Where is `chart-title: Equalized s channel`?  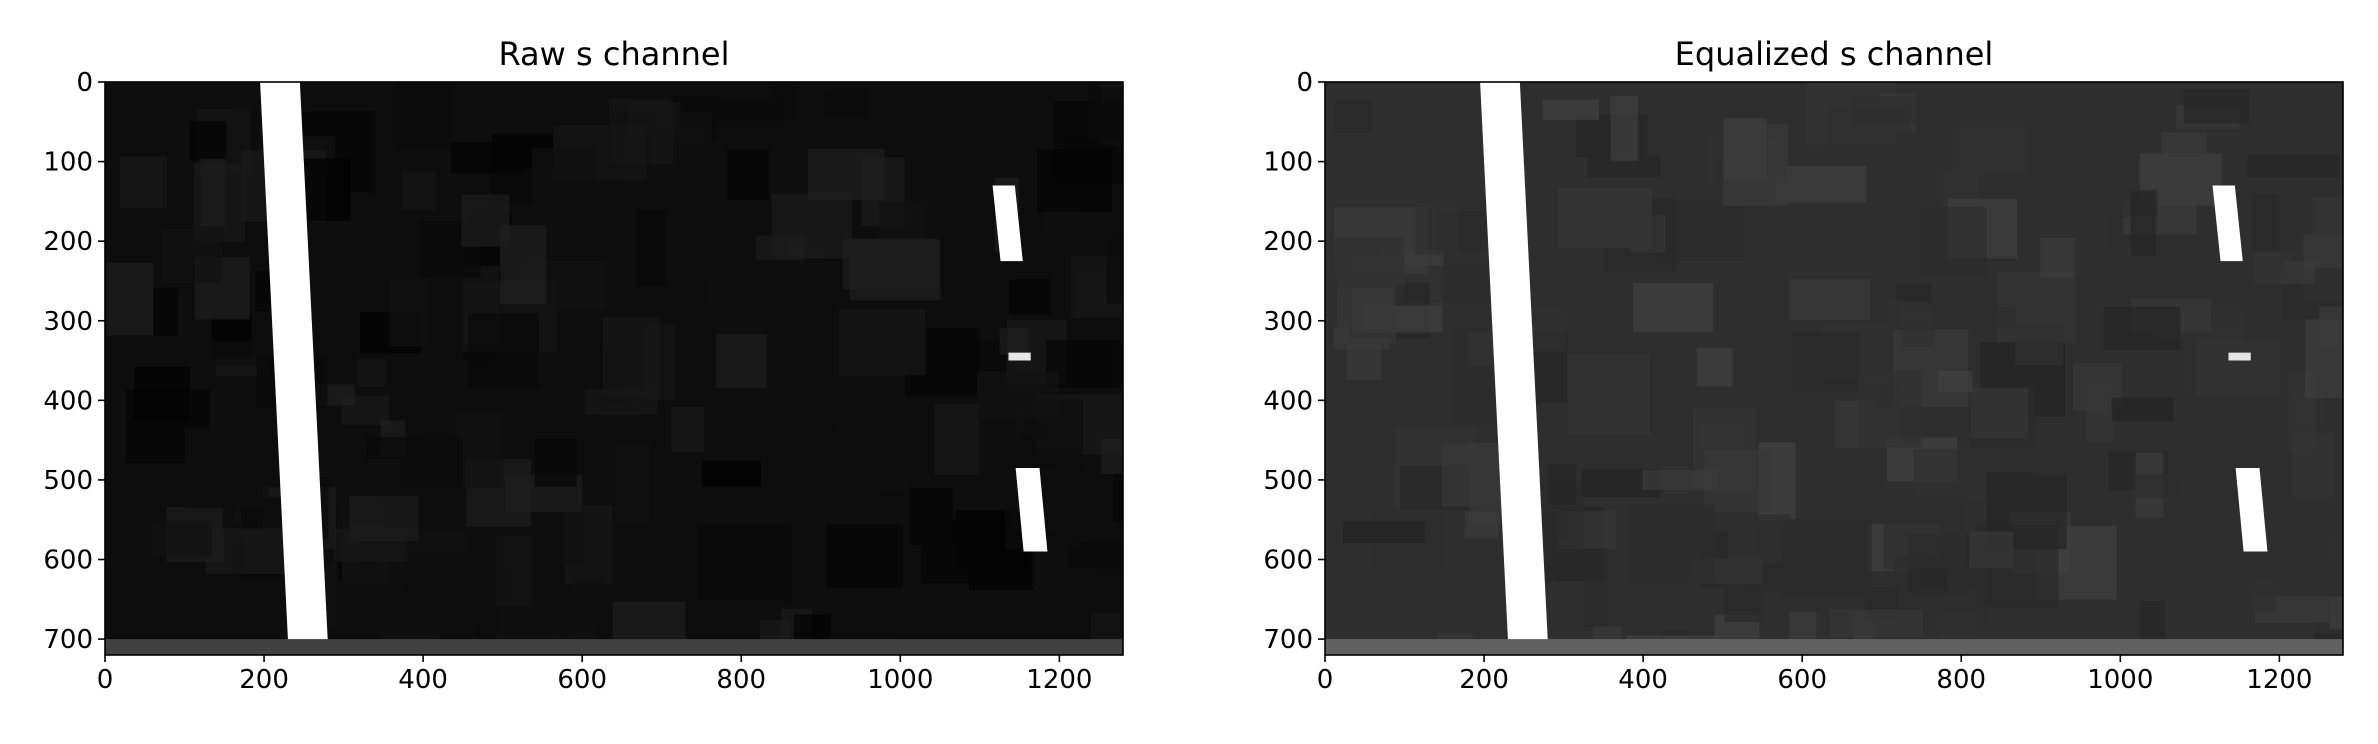
chart-title: Equalized s channel is located at coordinates (1834, 54).